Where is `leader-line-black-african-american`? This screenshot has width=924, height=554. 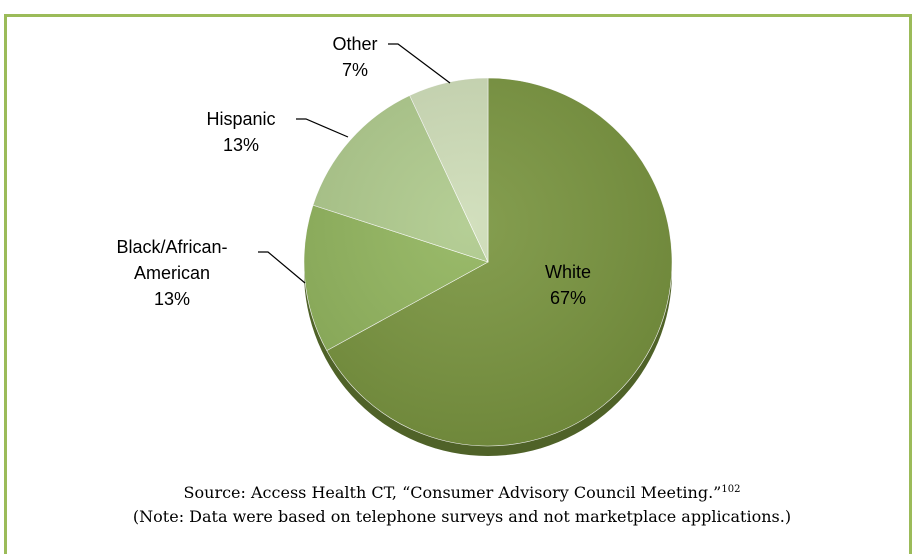 leader-line-black-african-american is located at coordinates (282, 267).